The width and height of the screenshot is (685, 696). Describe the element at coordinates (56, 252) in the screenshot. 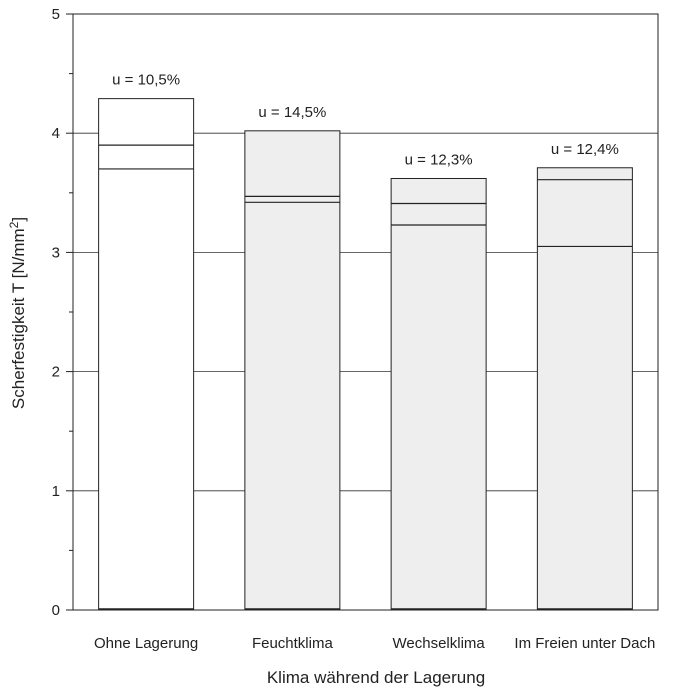

I see `y-tick-label-3: 3` at that location.